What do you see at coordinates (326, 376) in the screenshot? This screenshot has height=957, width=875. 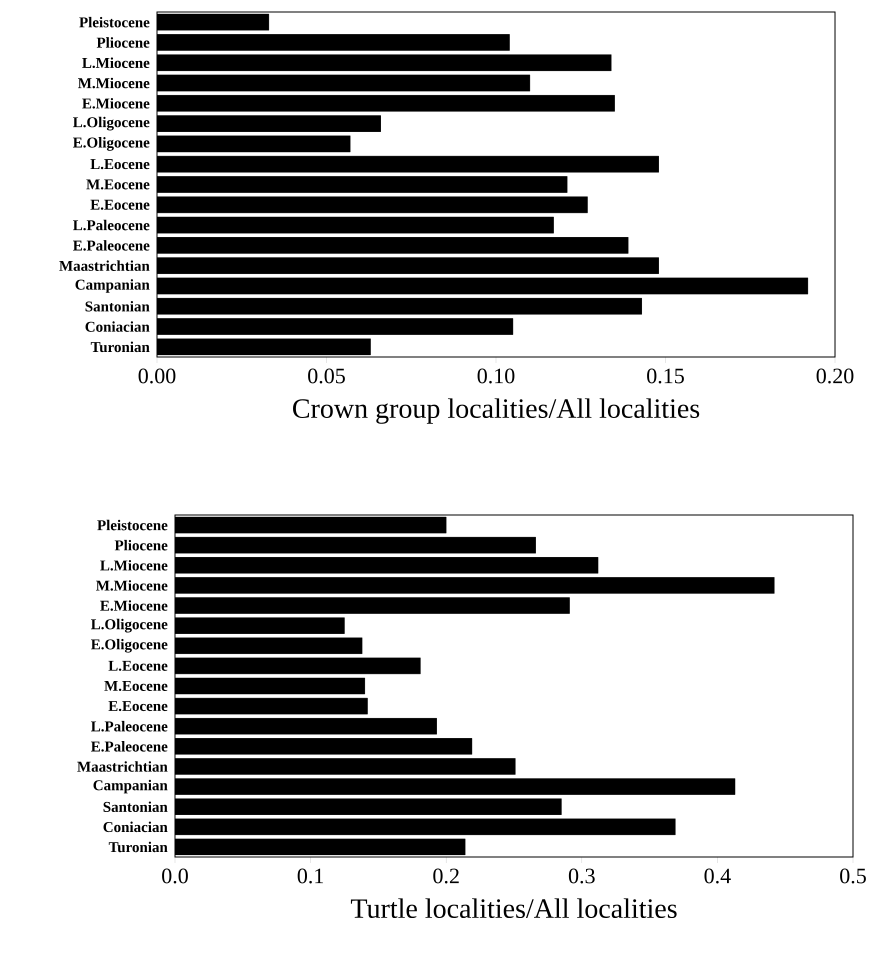 I see `x-tick-label: 0.05` at bounding box center [326, 376].